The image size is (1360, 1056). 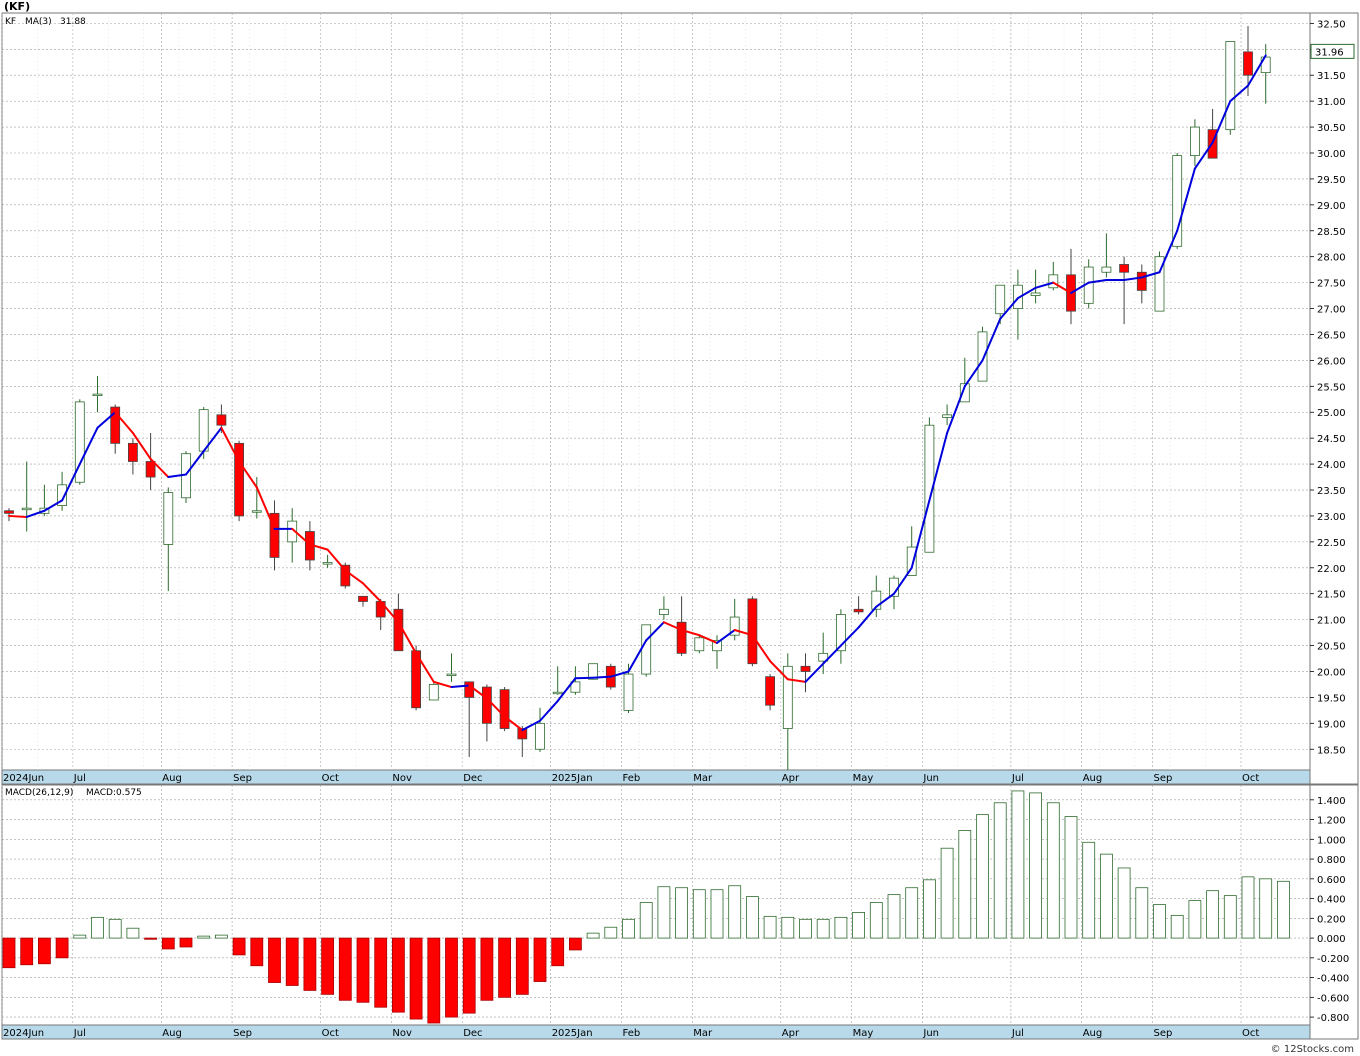 I want to click on date-label: Jul, so click(x=79, y=778).